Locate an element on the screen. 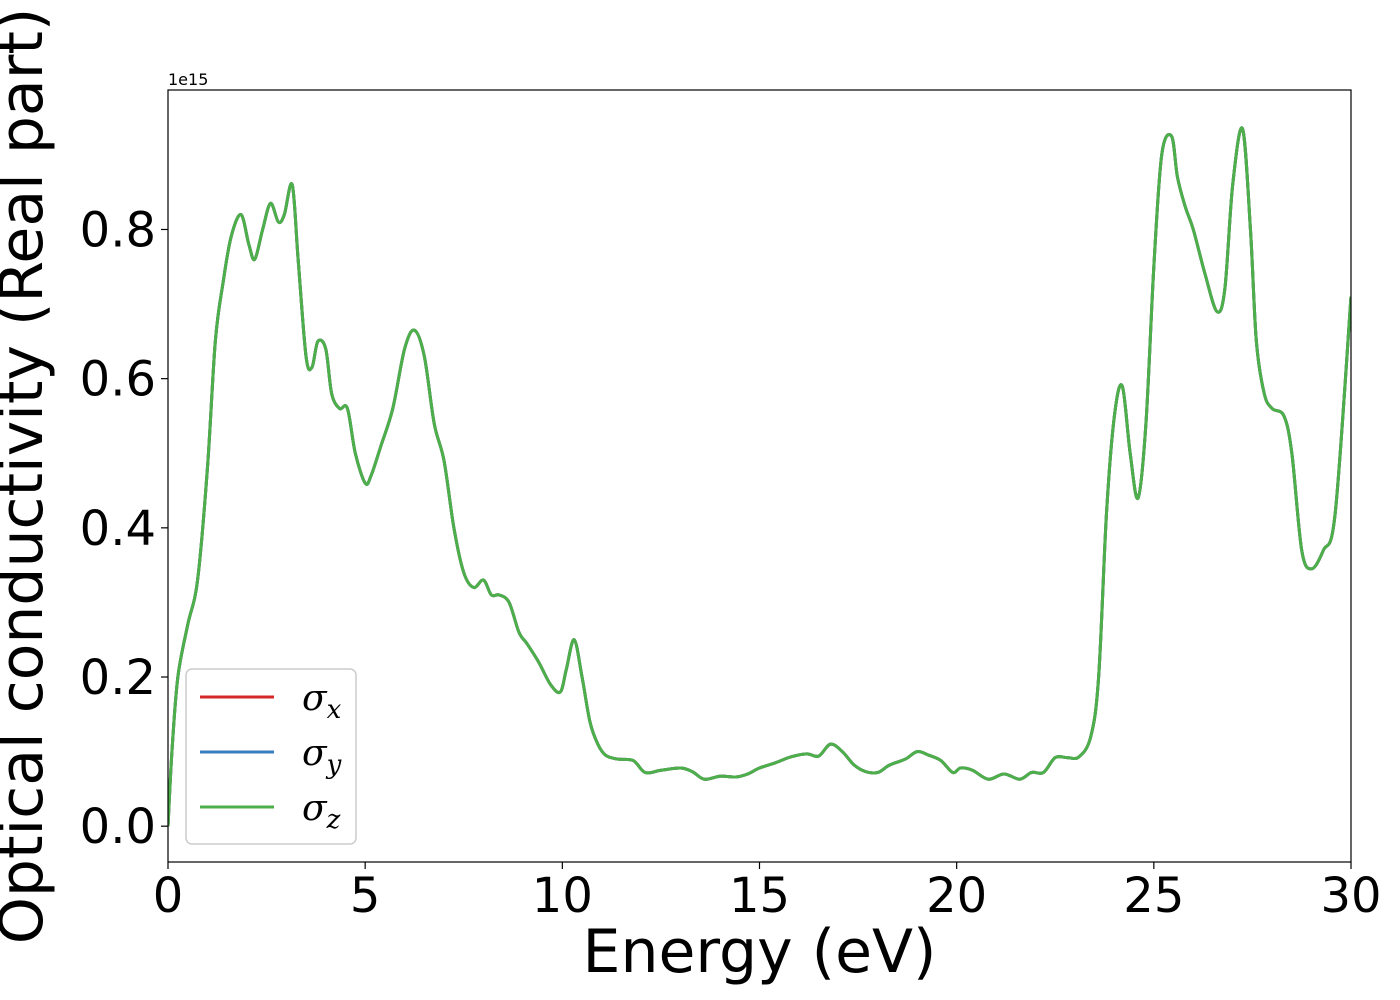 Image resolution: width=1400 pixels, height=1000 pixels. legend: σx σy σz is located at coordinates (271, 756).